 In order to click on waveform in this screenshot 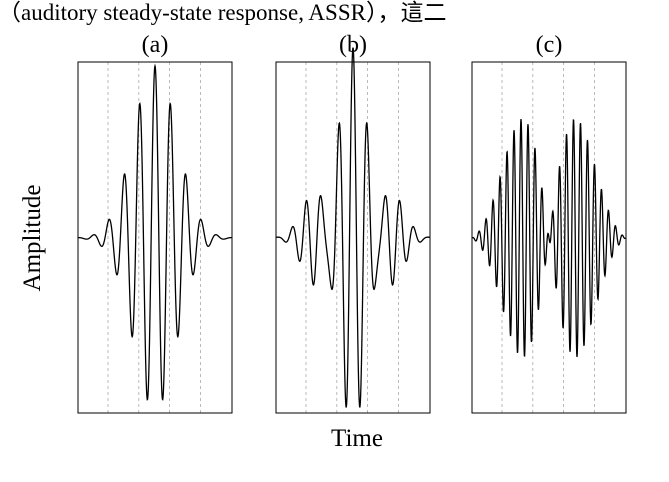, I will do `click(549, 238)`.